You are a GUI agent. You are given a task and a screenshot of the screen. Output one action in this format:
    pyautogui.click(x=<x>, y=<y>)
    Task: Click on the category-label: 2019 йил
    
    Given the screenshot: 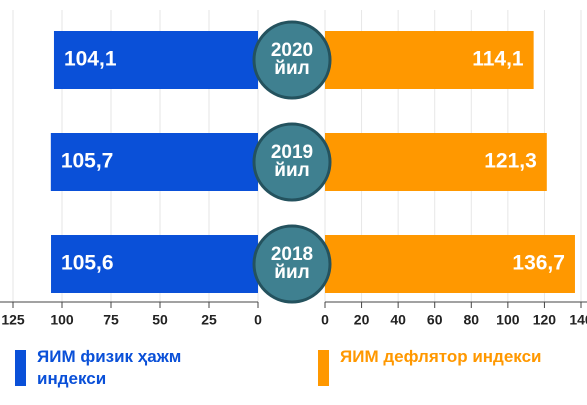 What is the action you would take?
    pyautogui.click(x=292, y=161)
    